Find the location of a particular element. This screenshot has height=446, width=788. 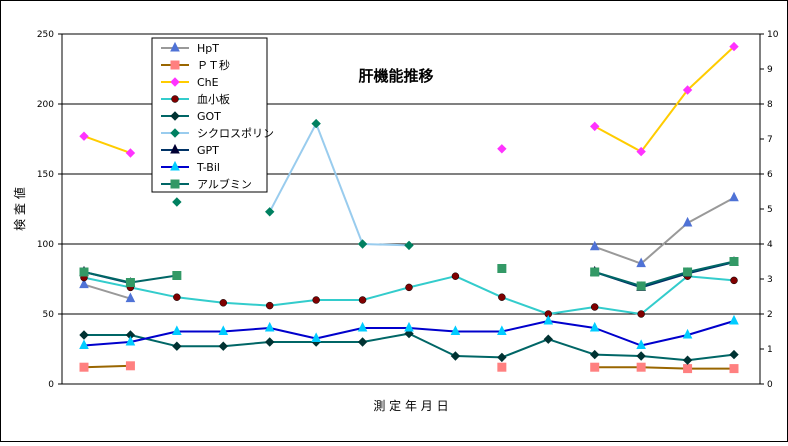

legend-item: GPT is located at coordinates (190, 150).